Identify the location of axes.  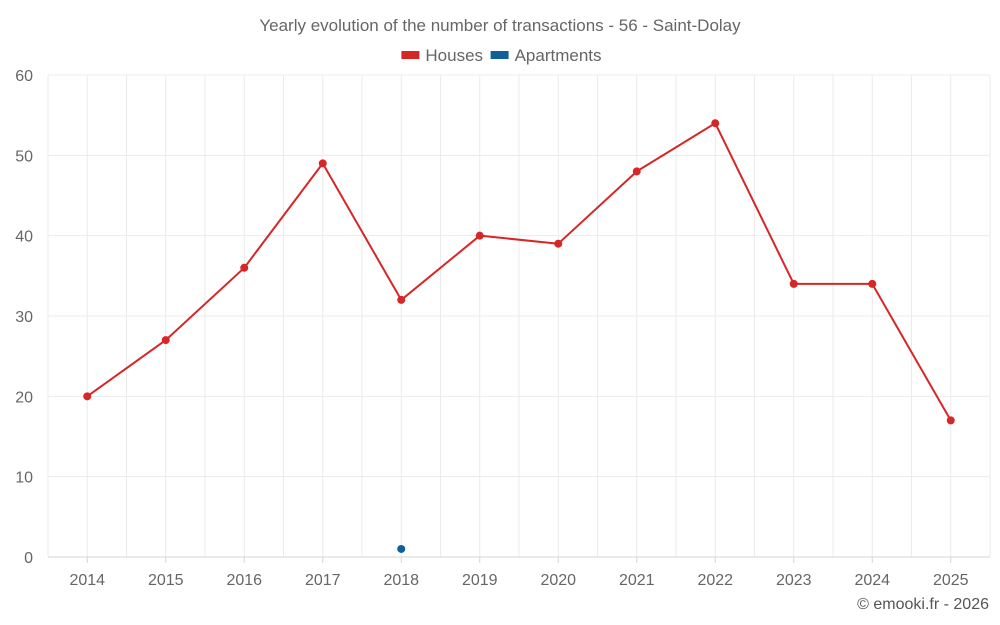
(519, 559).